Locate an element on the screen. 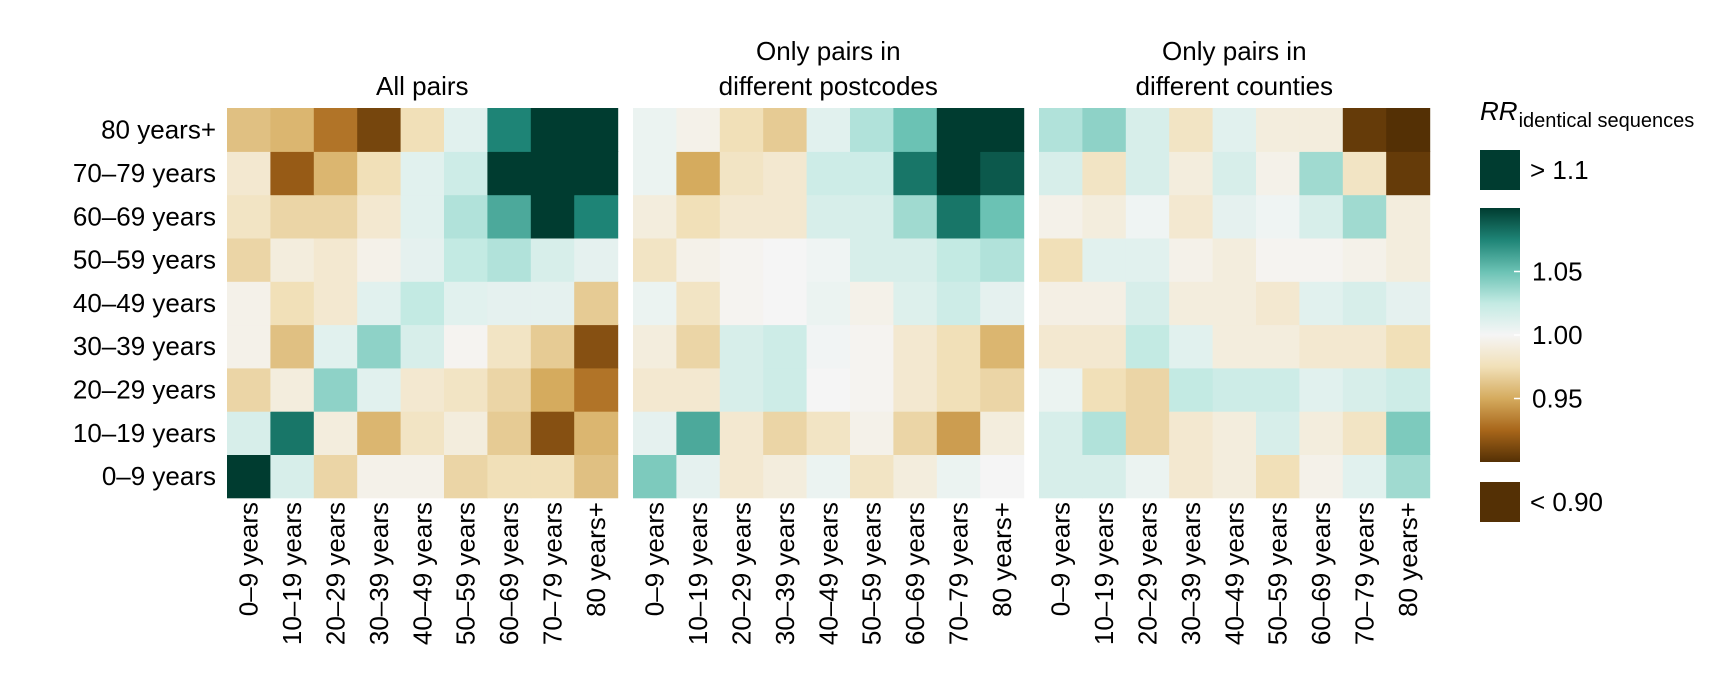 This screenshot has width=1720, height=685. panel-title-line2: different postcodes is located at coordinates (828, 86).